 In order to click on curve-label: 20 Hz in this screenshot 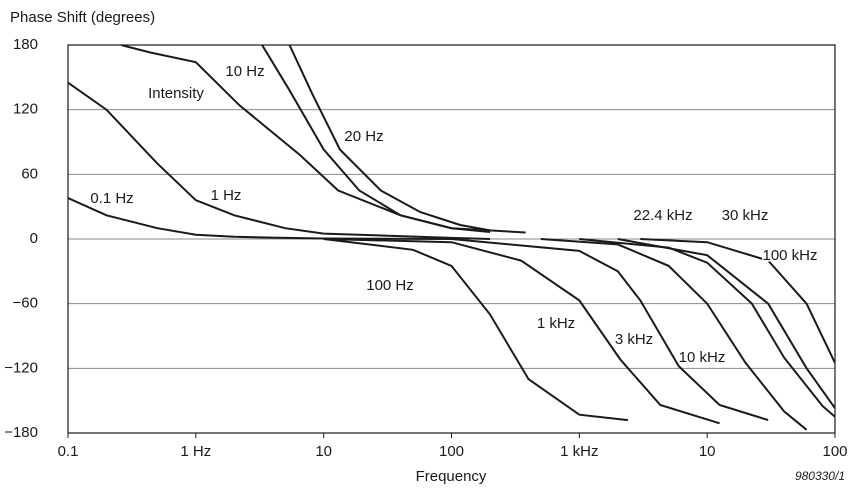, I will do `click(363, 136)`.